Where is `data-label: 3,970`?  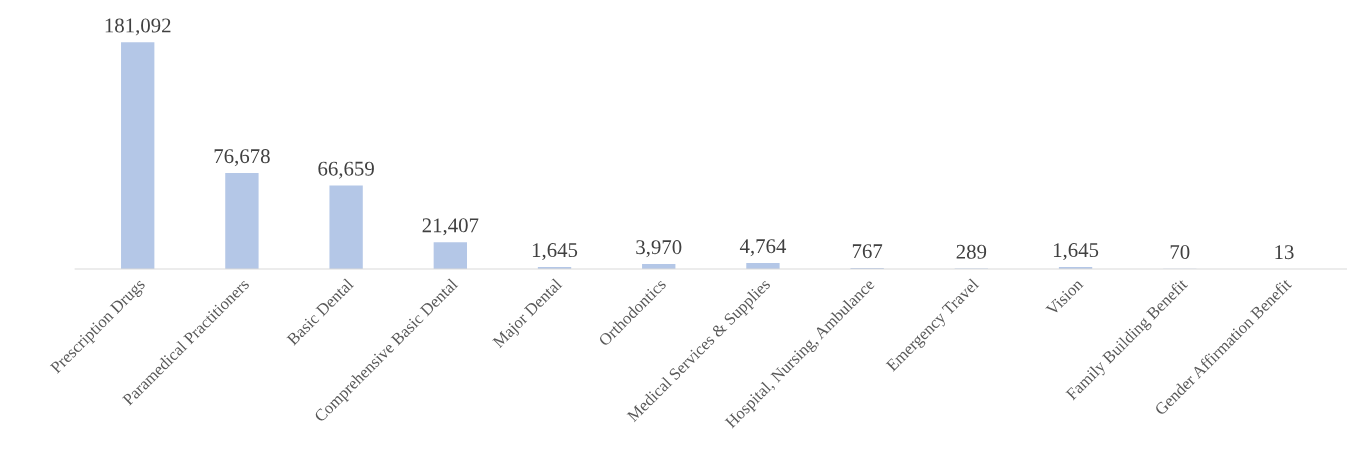
data-label: 3,970 is located at coordinates (659, 249).